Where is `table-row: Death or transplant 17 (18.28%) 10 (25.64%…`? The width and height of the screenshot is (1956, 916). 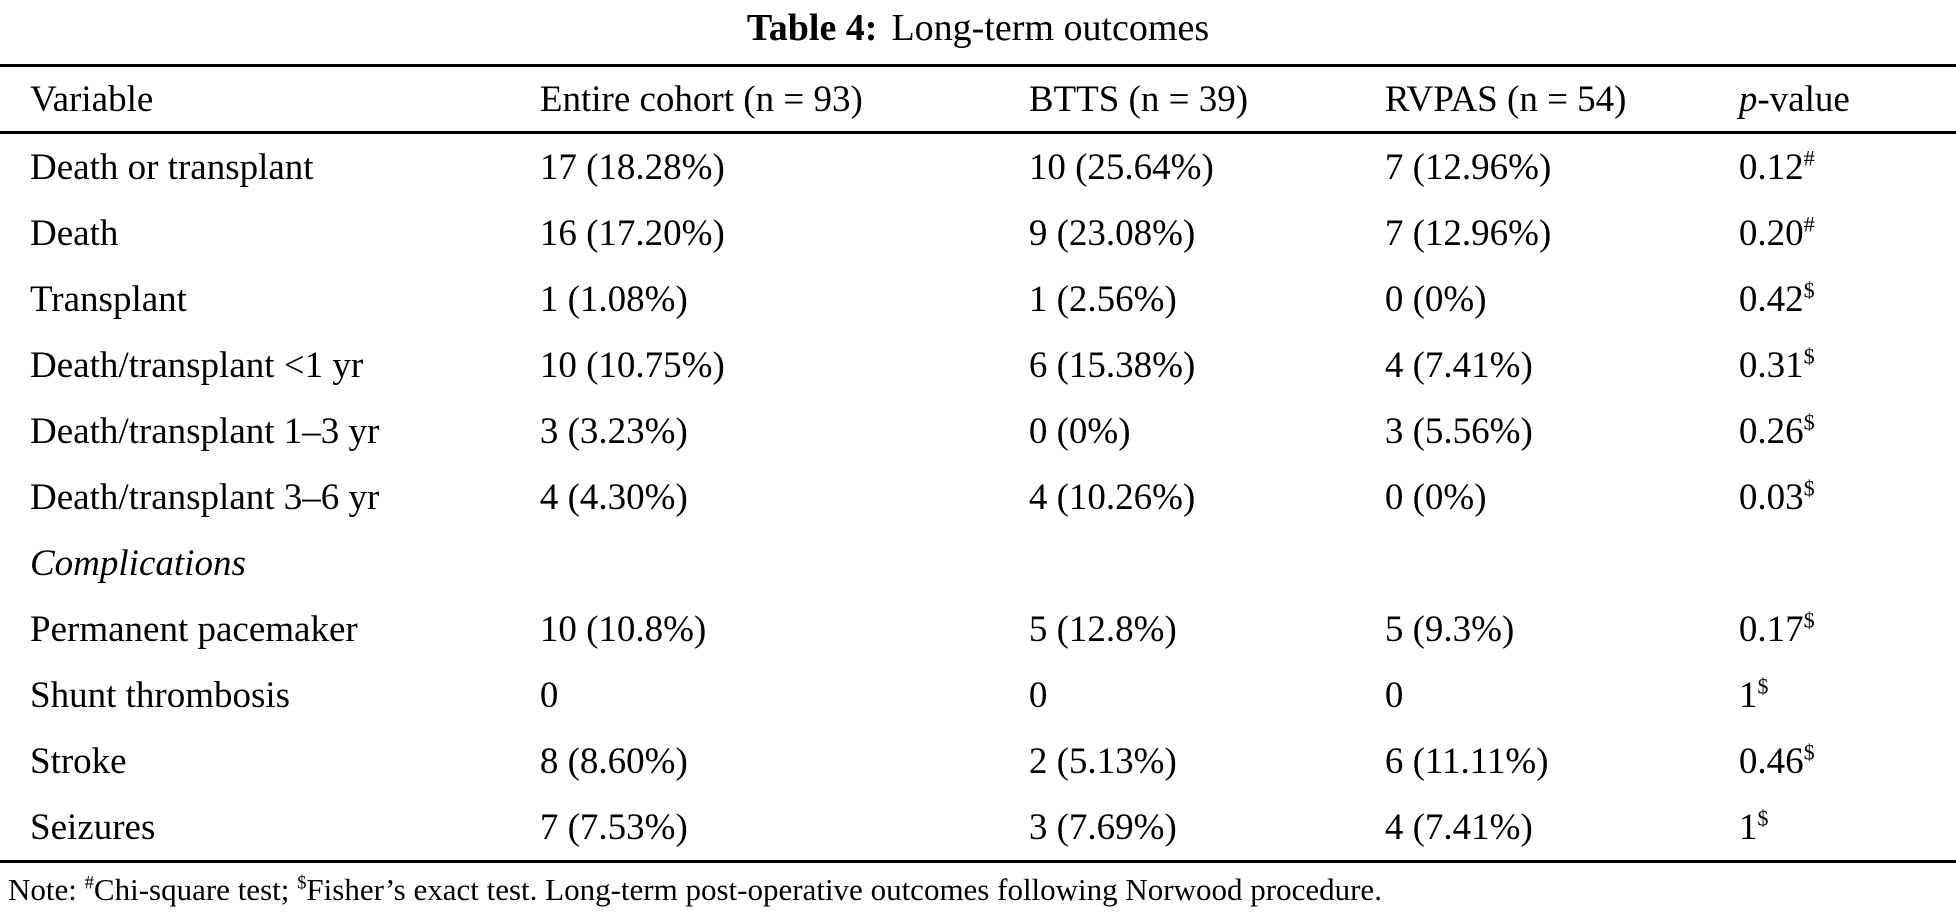
table-row: Death or transplant 17 (18.28%) 10 (25.64%… is located at coordinates (978, 167).